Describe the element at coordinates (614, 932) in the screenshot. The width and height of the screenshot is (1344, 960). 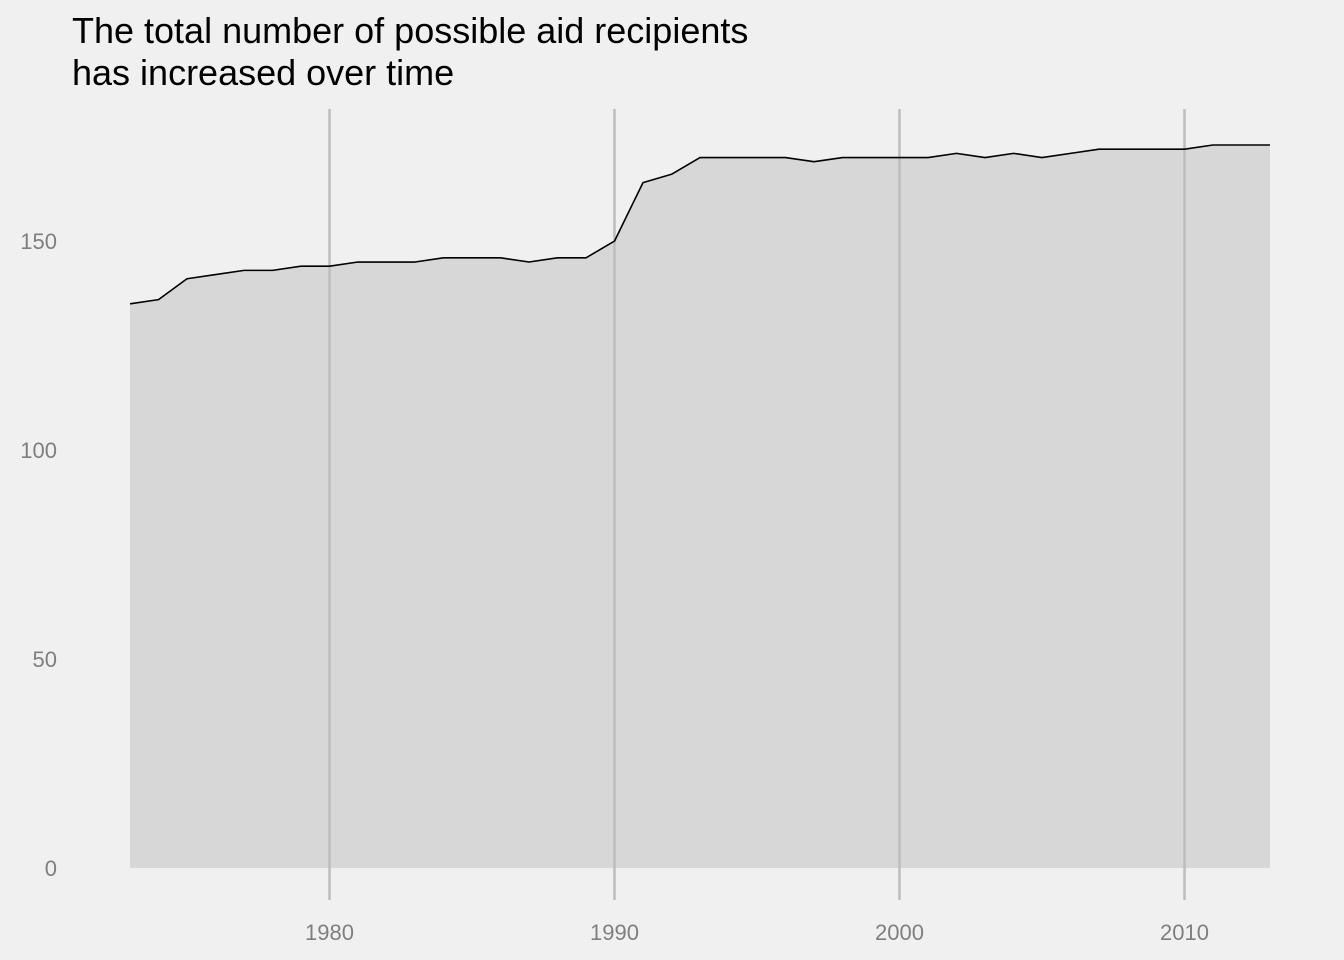
I see `x-tick-label-1990: 1990` at that location.